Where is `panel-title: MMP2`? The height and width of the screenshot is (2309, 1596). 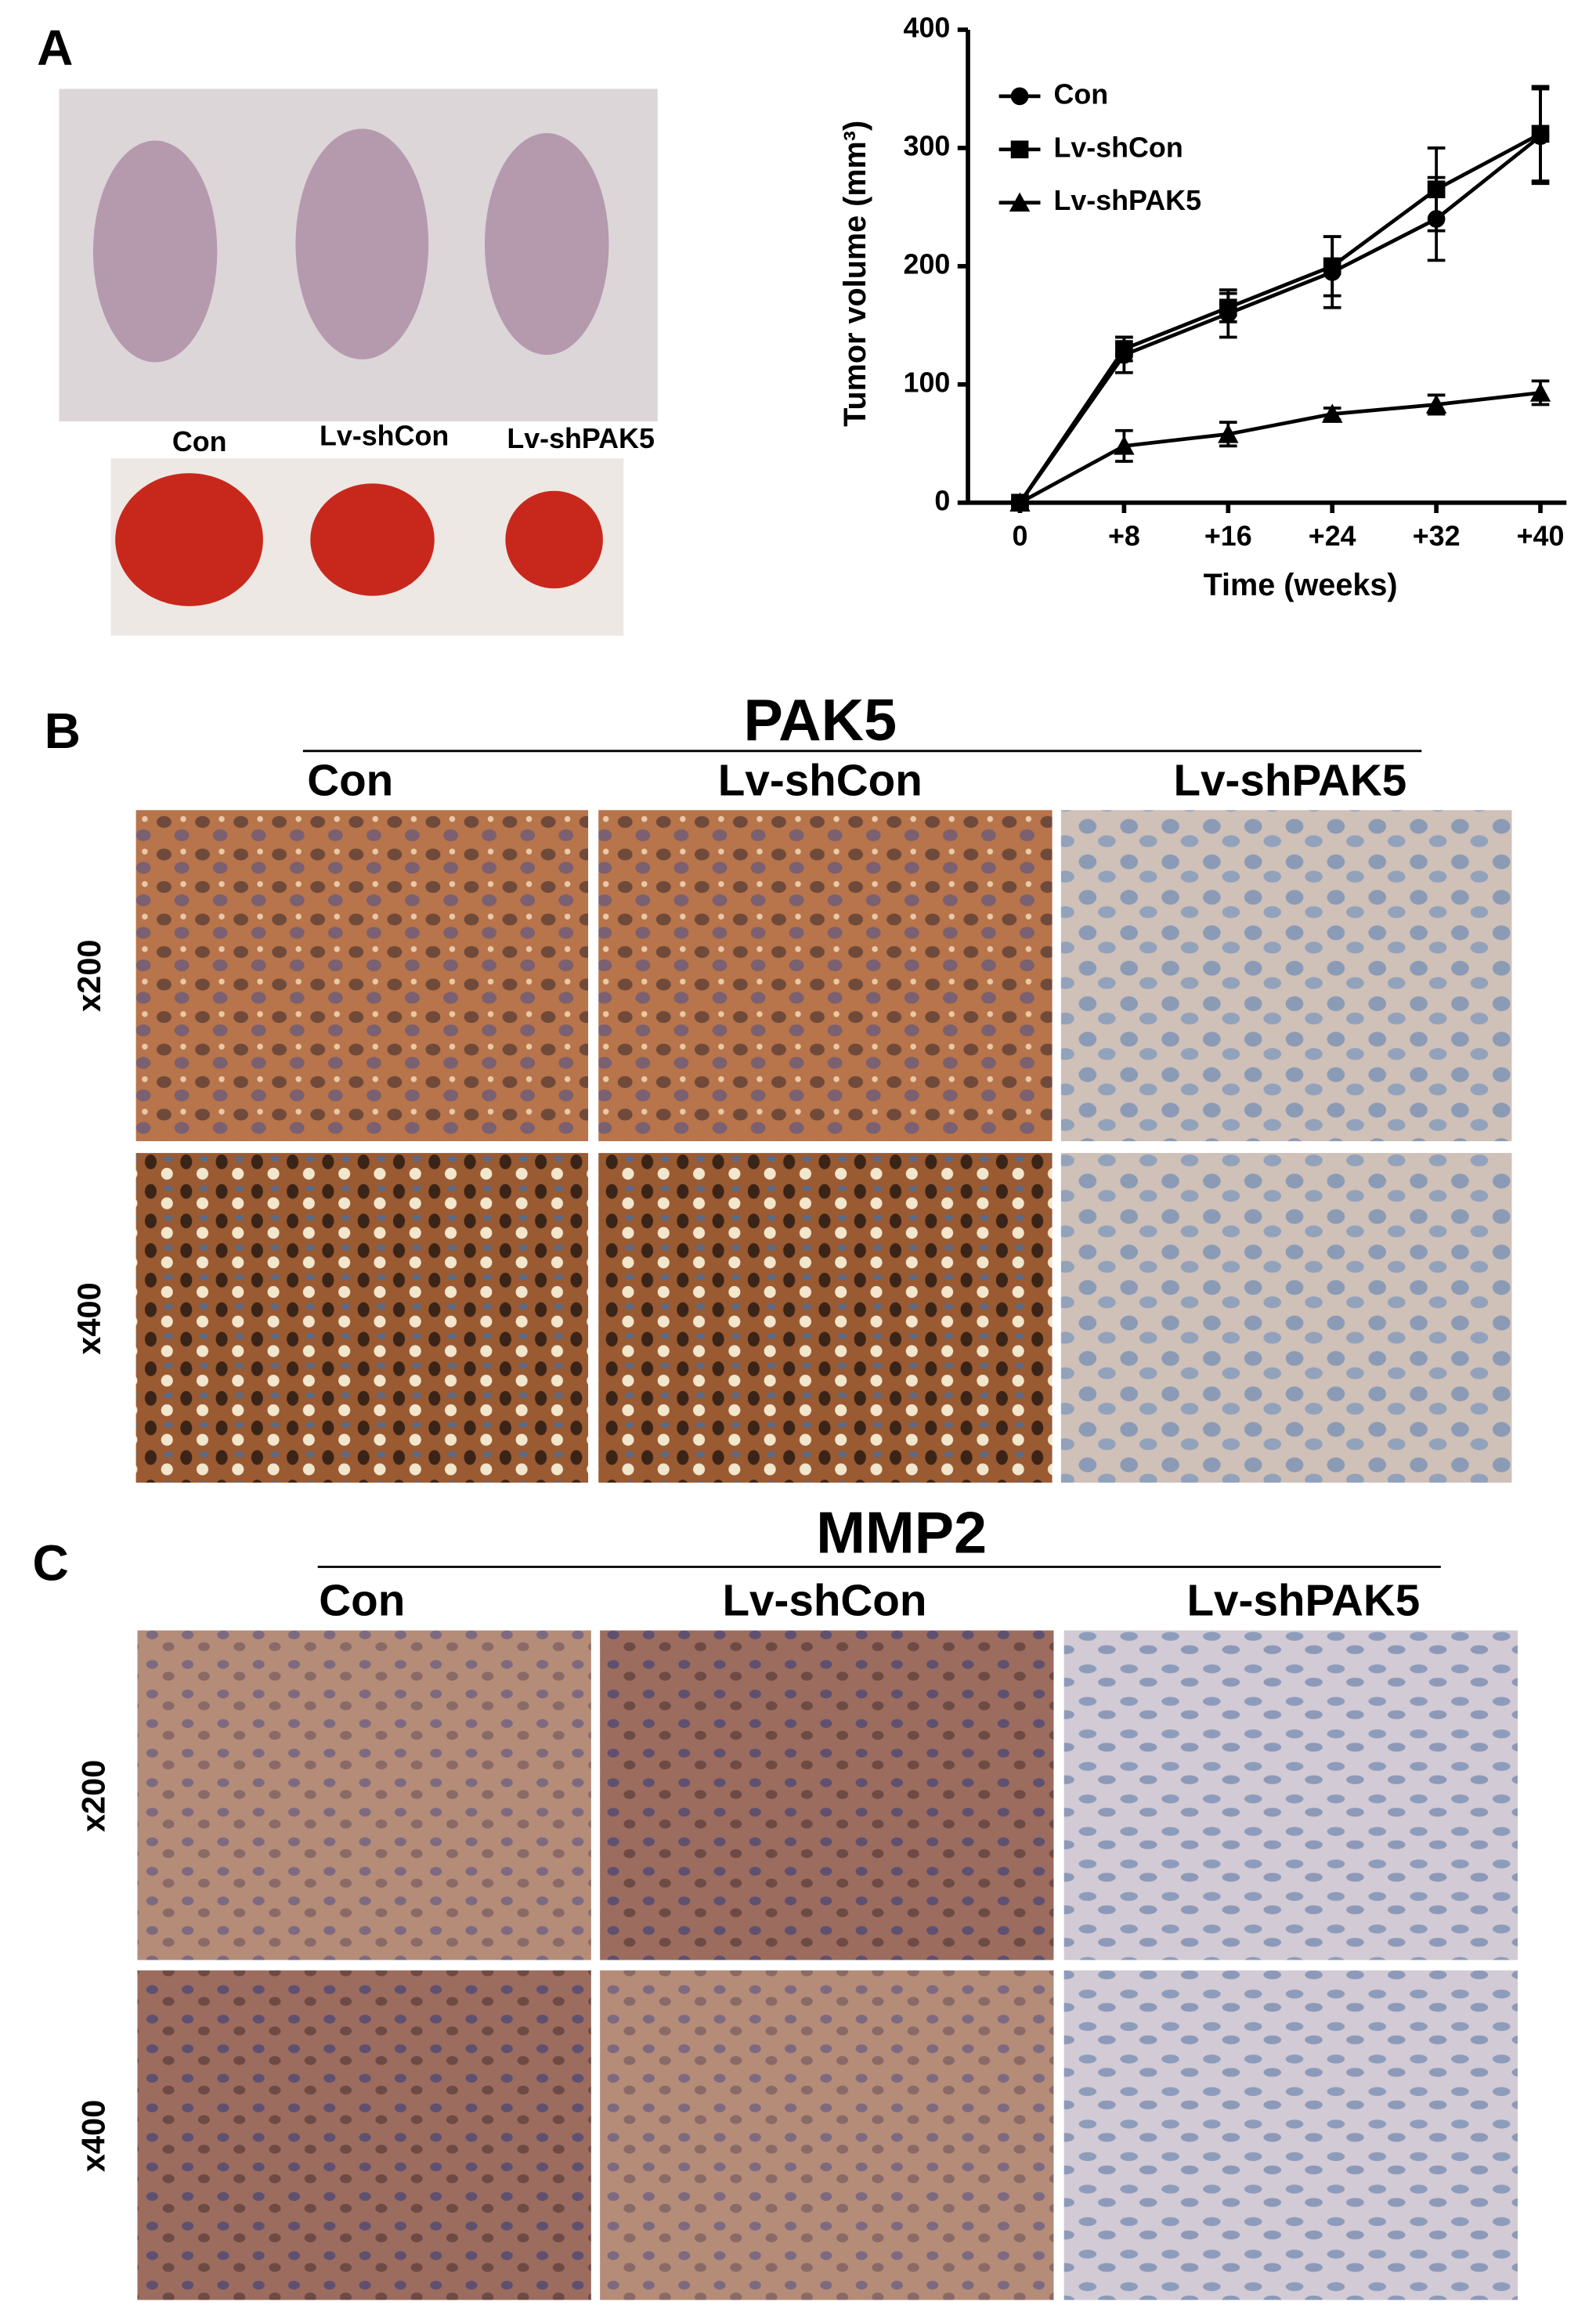
panel-title: MMP2 is located at coordinates (902, 1533).